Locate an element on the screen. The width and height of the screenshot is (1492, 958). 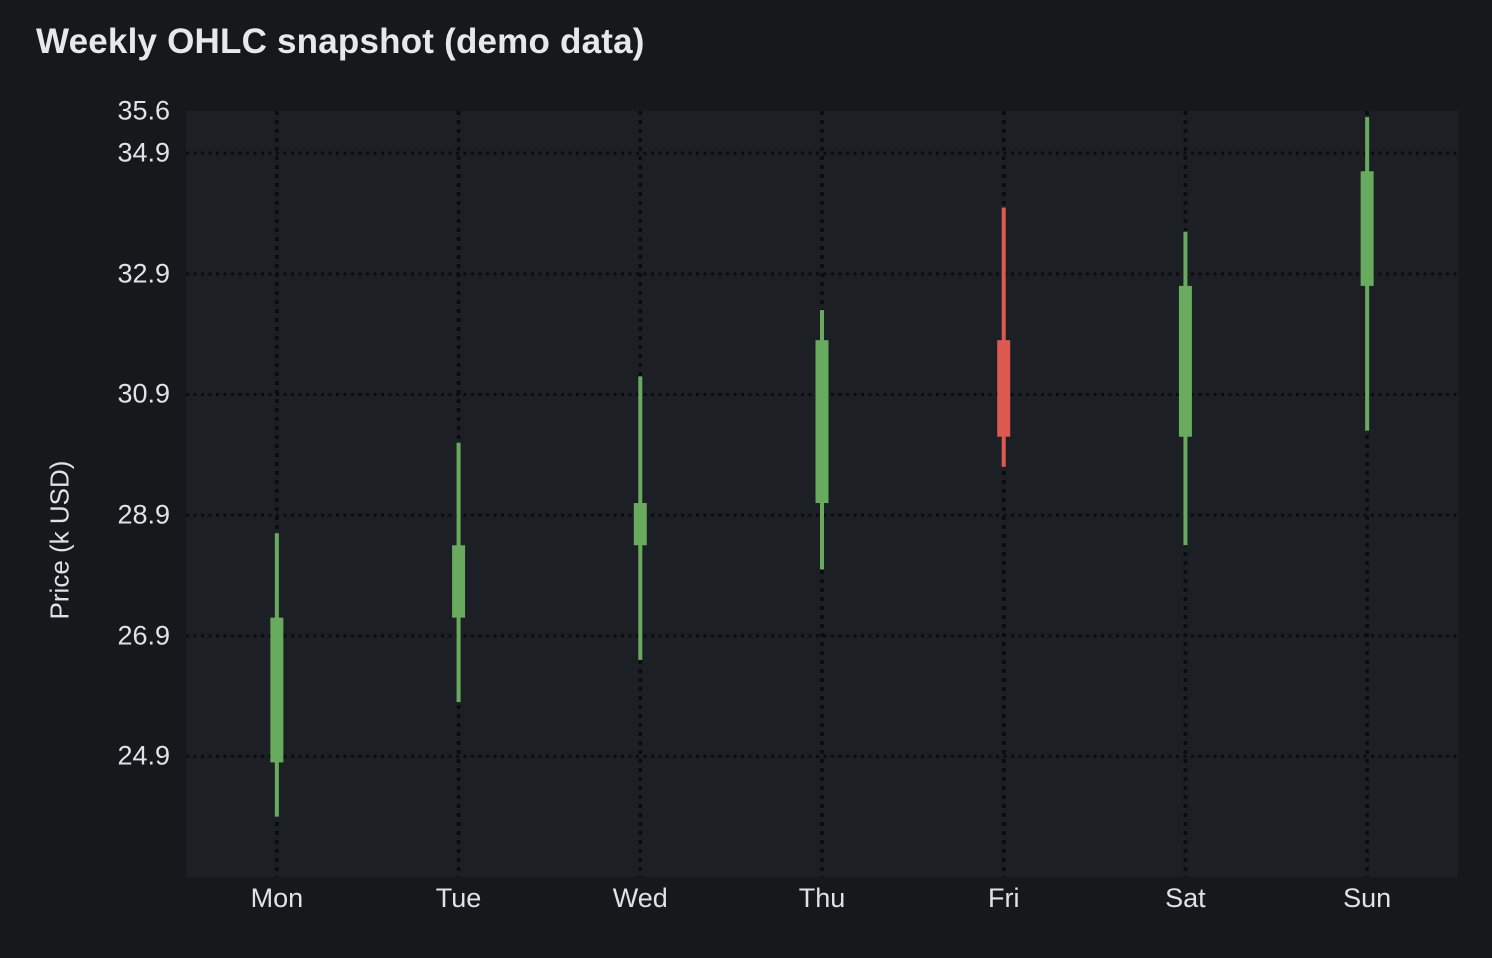
y-tick-label-32.9: 32.9 is located at coordinates (143, 273).